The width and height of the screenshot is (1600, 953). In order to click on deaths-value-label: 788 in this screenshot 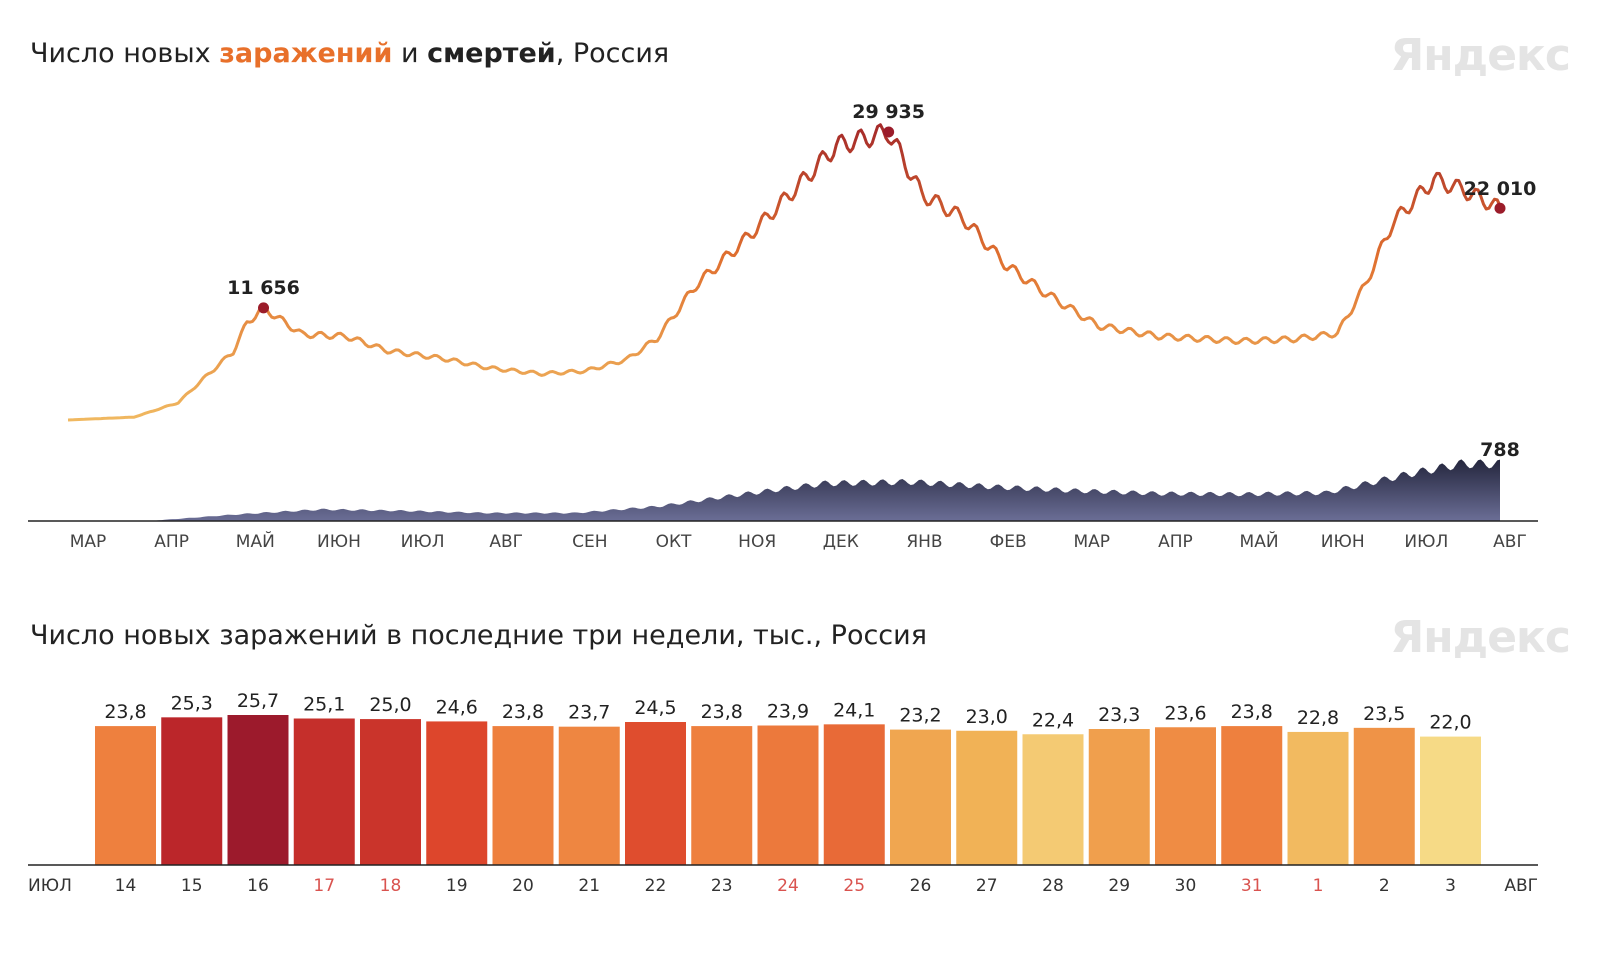, I will do `click(1500, 450)`.